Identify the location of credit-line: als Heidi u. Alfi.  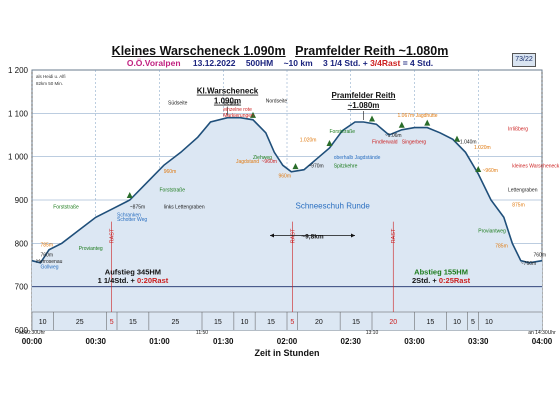
(51, 76).